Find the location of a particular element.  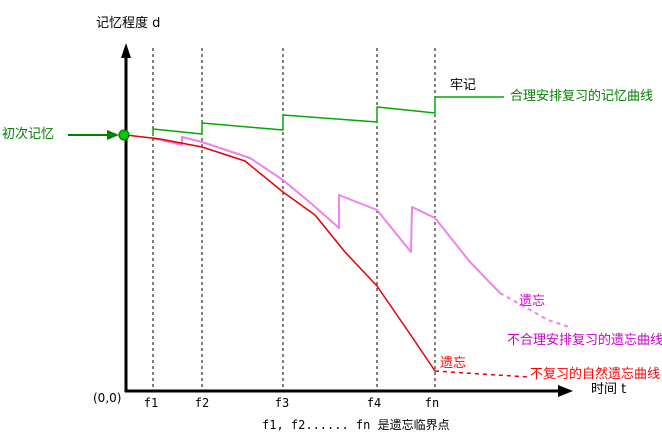

x-tick-fn: fn is located at coordinates (432, 403).